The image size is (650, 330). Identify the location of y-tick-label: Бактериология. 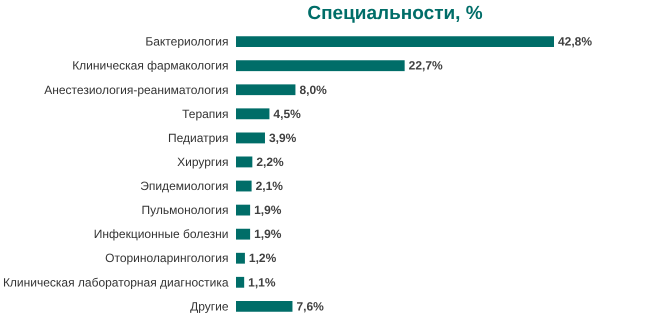
(186, 41).